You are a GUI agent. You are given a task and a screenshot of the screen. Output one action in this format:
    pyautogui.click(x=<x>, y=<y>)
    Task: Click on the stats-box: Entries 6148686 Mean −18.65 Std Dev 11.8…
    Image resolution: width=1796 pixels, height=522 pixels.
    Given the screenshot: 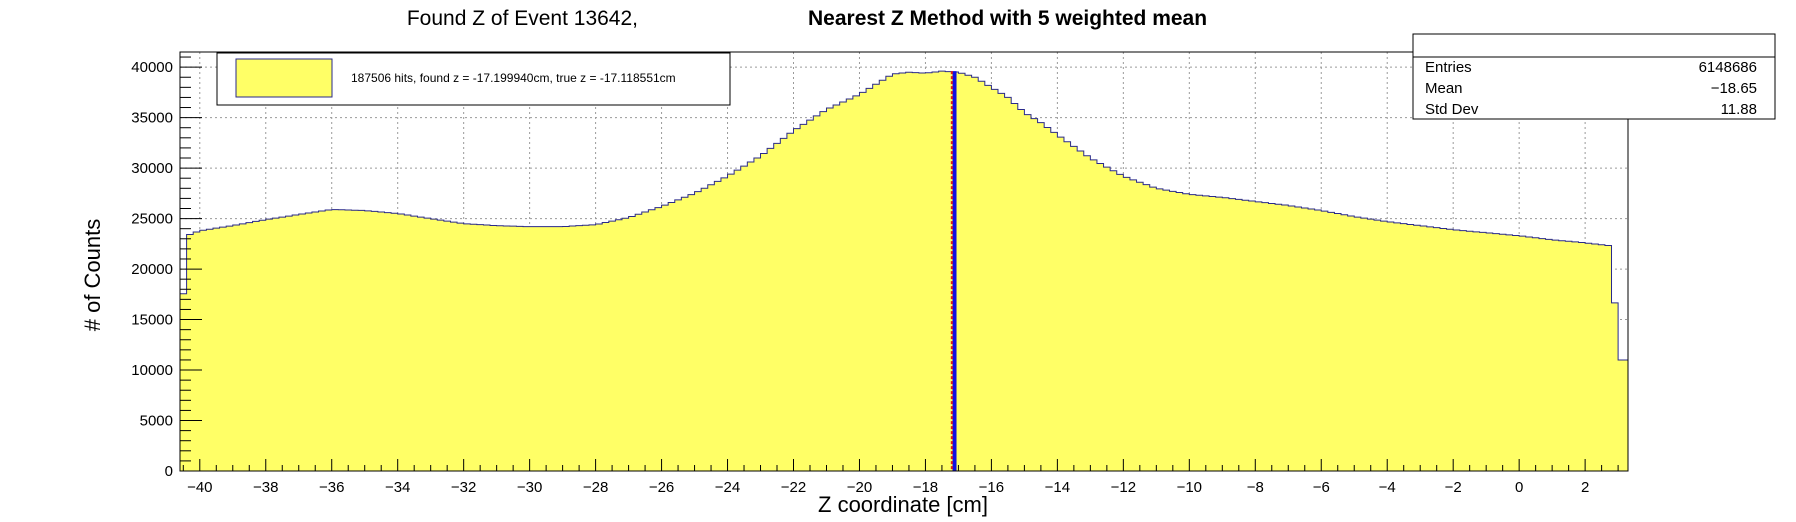 What is the action you would take?
    pyautogui.click(x=1594, y=76)
    